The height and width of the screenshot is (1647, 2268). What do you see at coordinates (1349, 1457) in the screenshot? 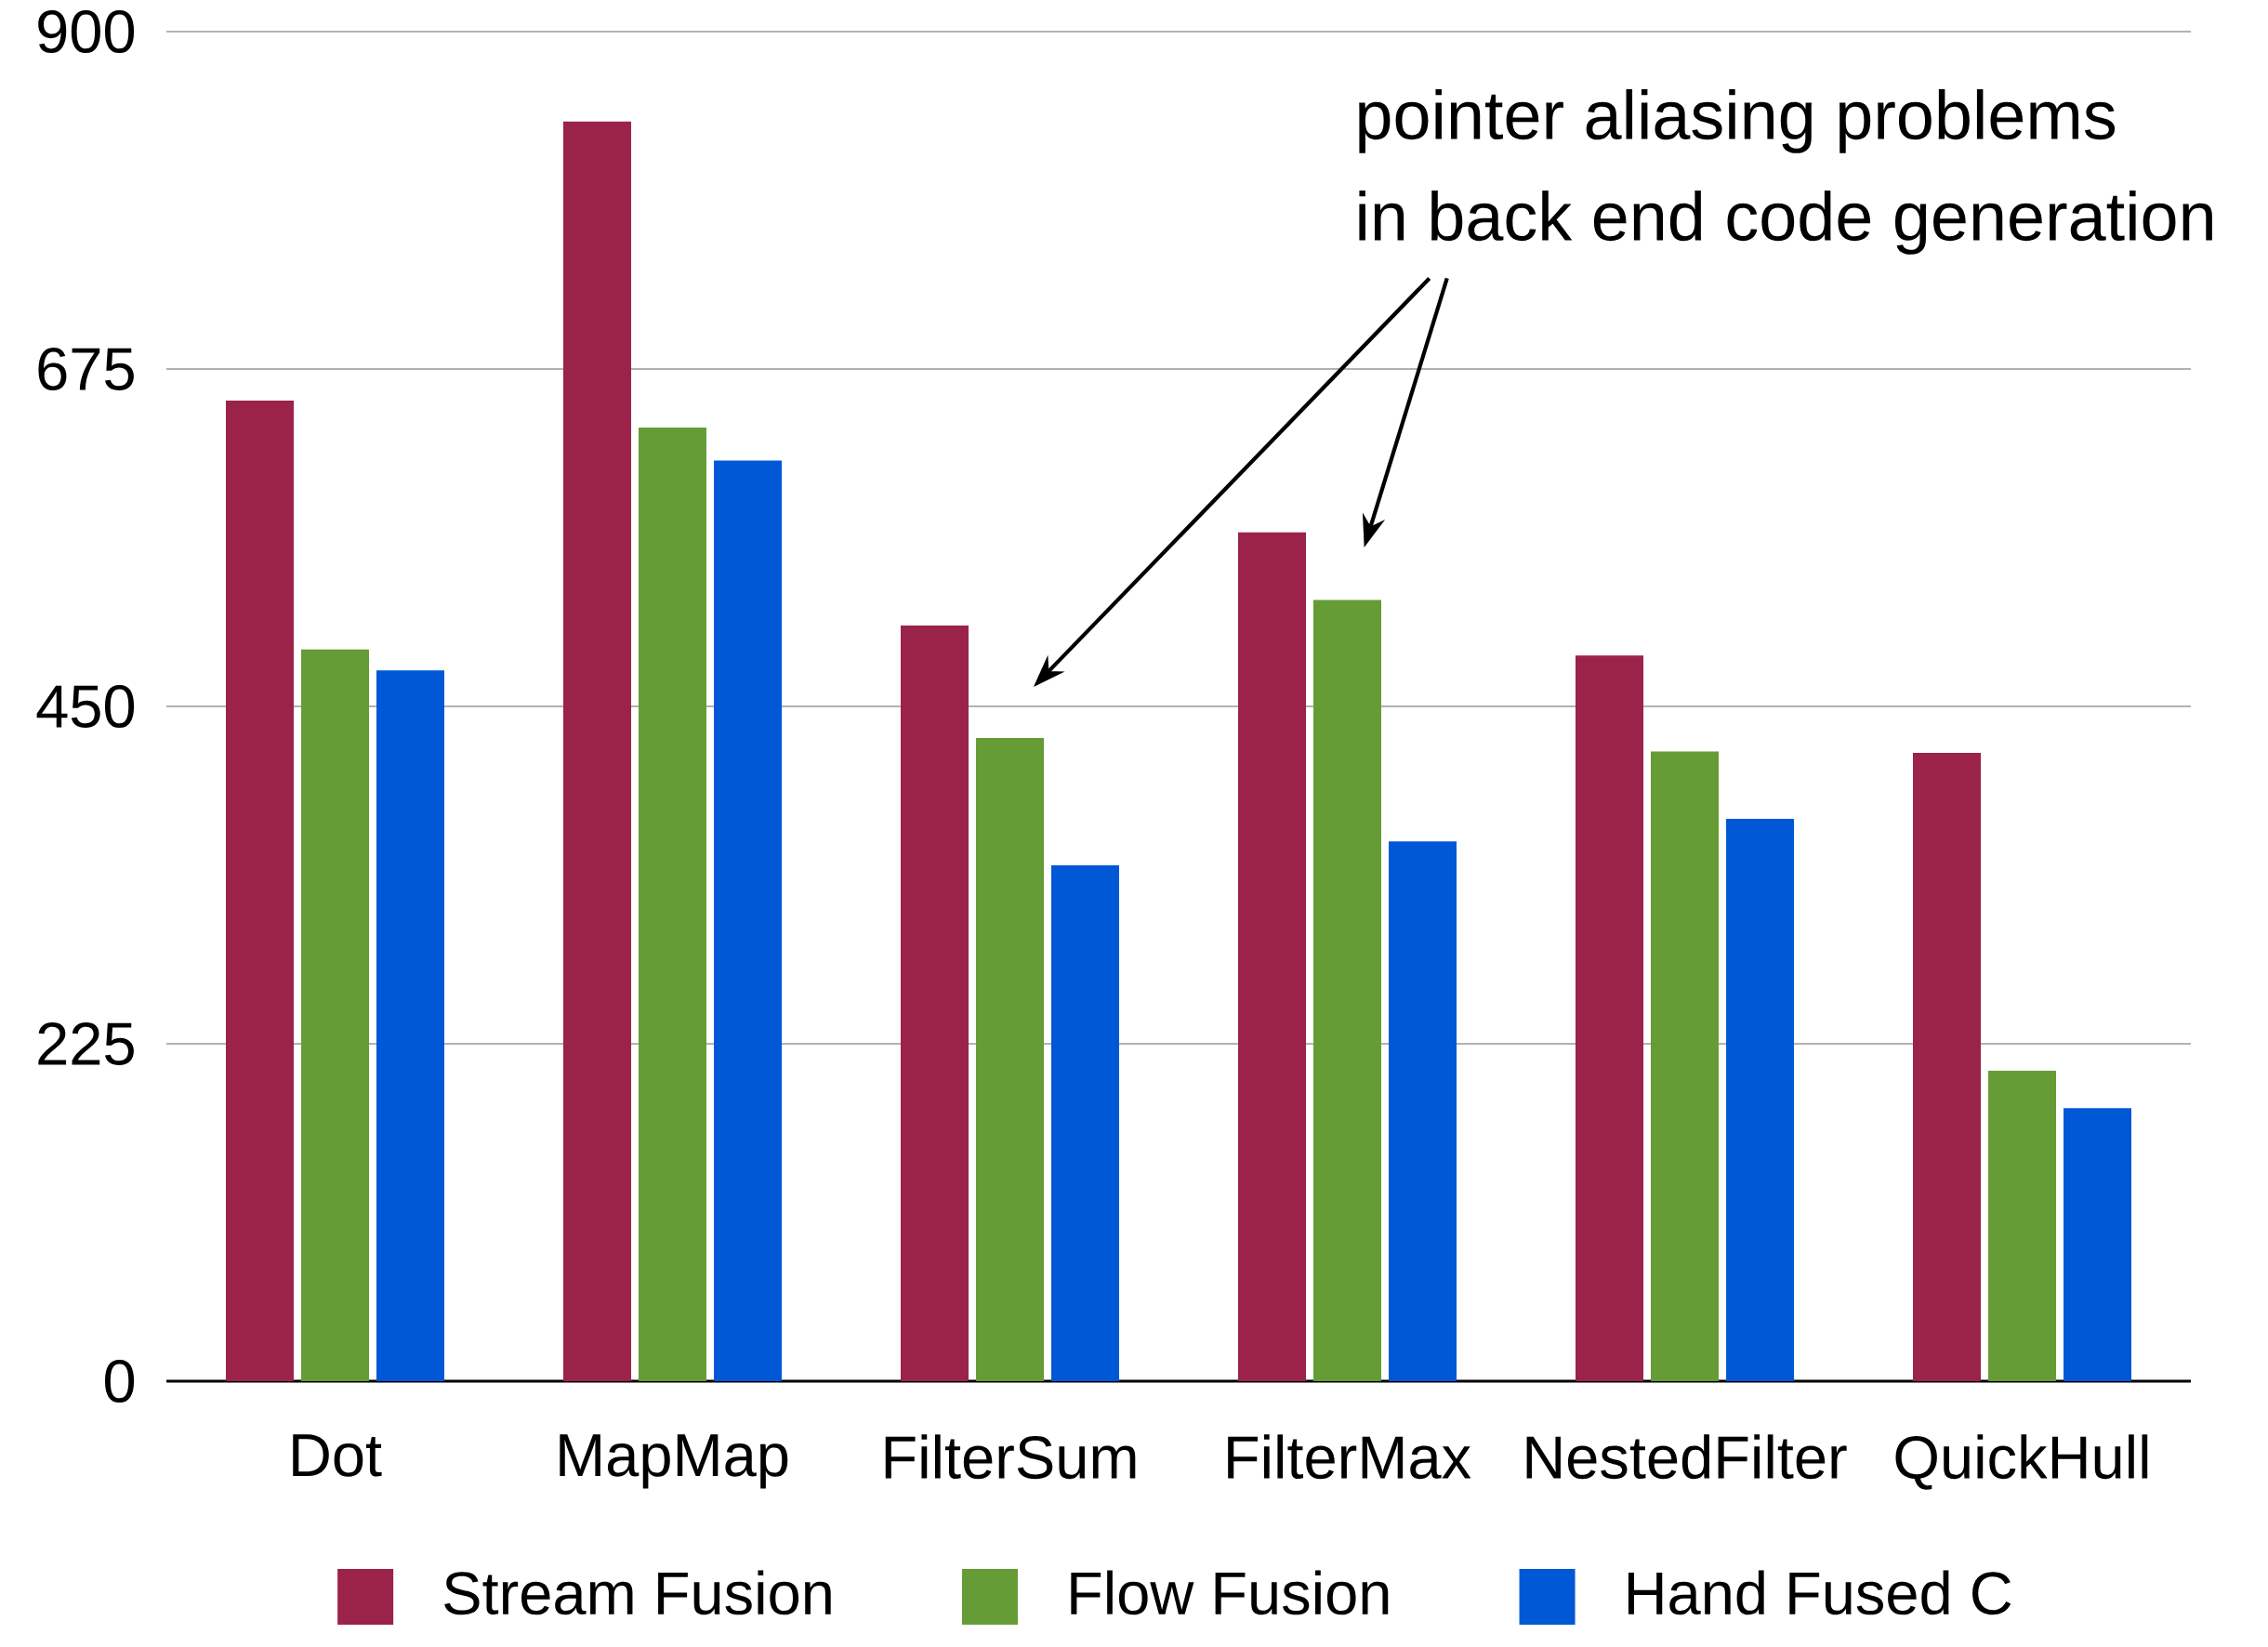
I see `x-tick-label: FilterMax` at bounding box center [1349, 1457].